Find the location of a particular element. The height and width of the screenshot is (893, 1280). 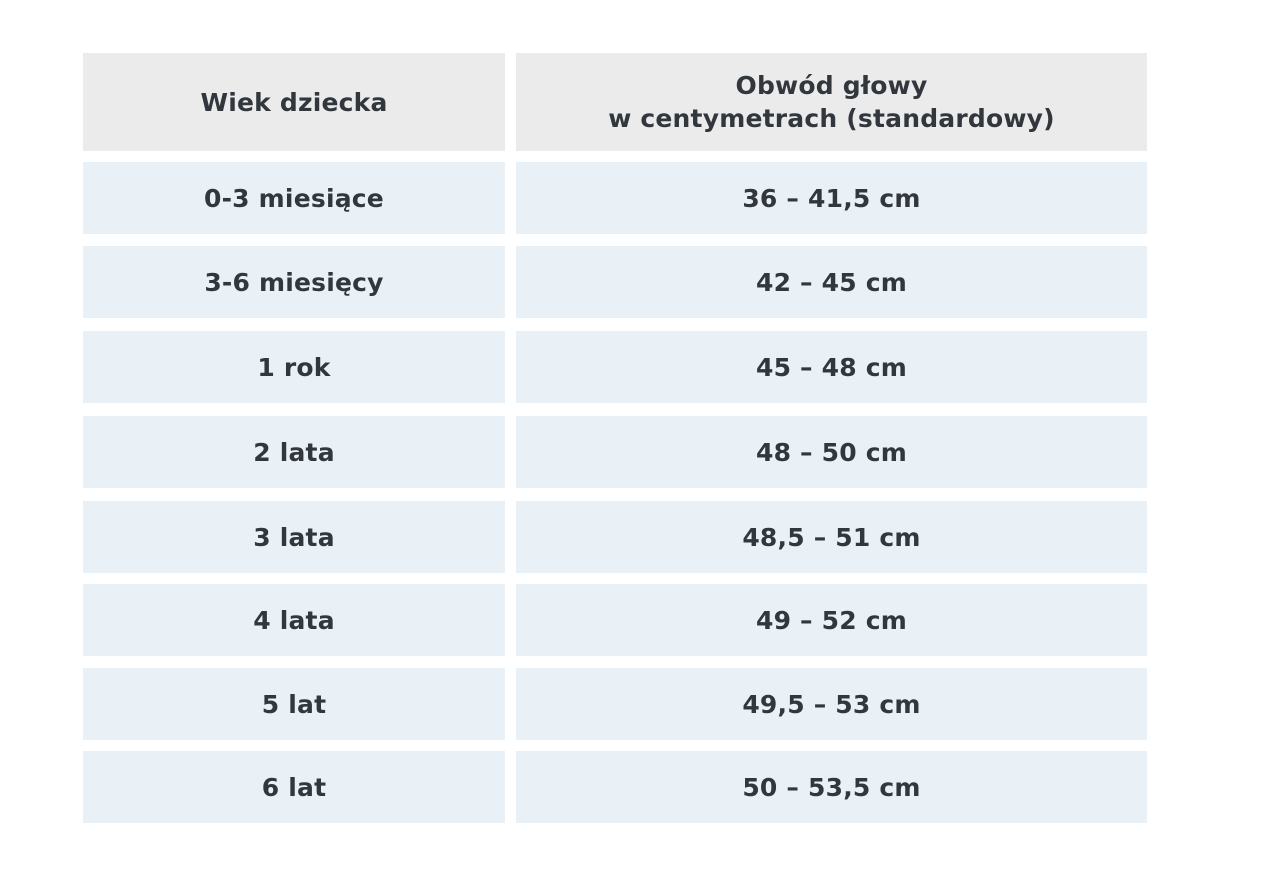

table-cell-age: 1 rok is located at coordinates (294, 367).